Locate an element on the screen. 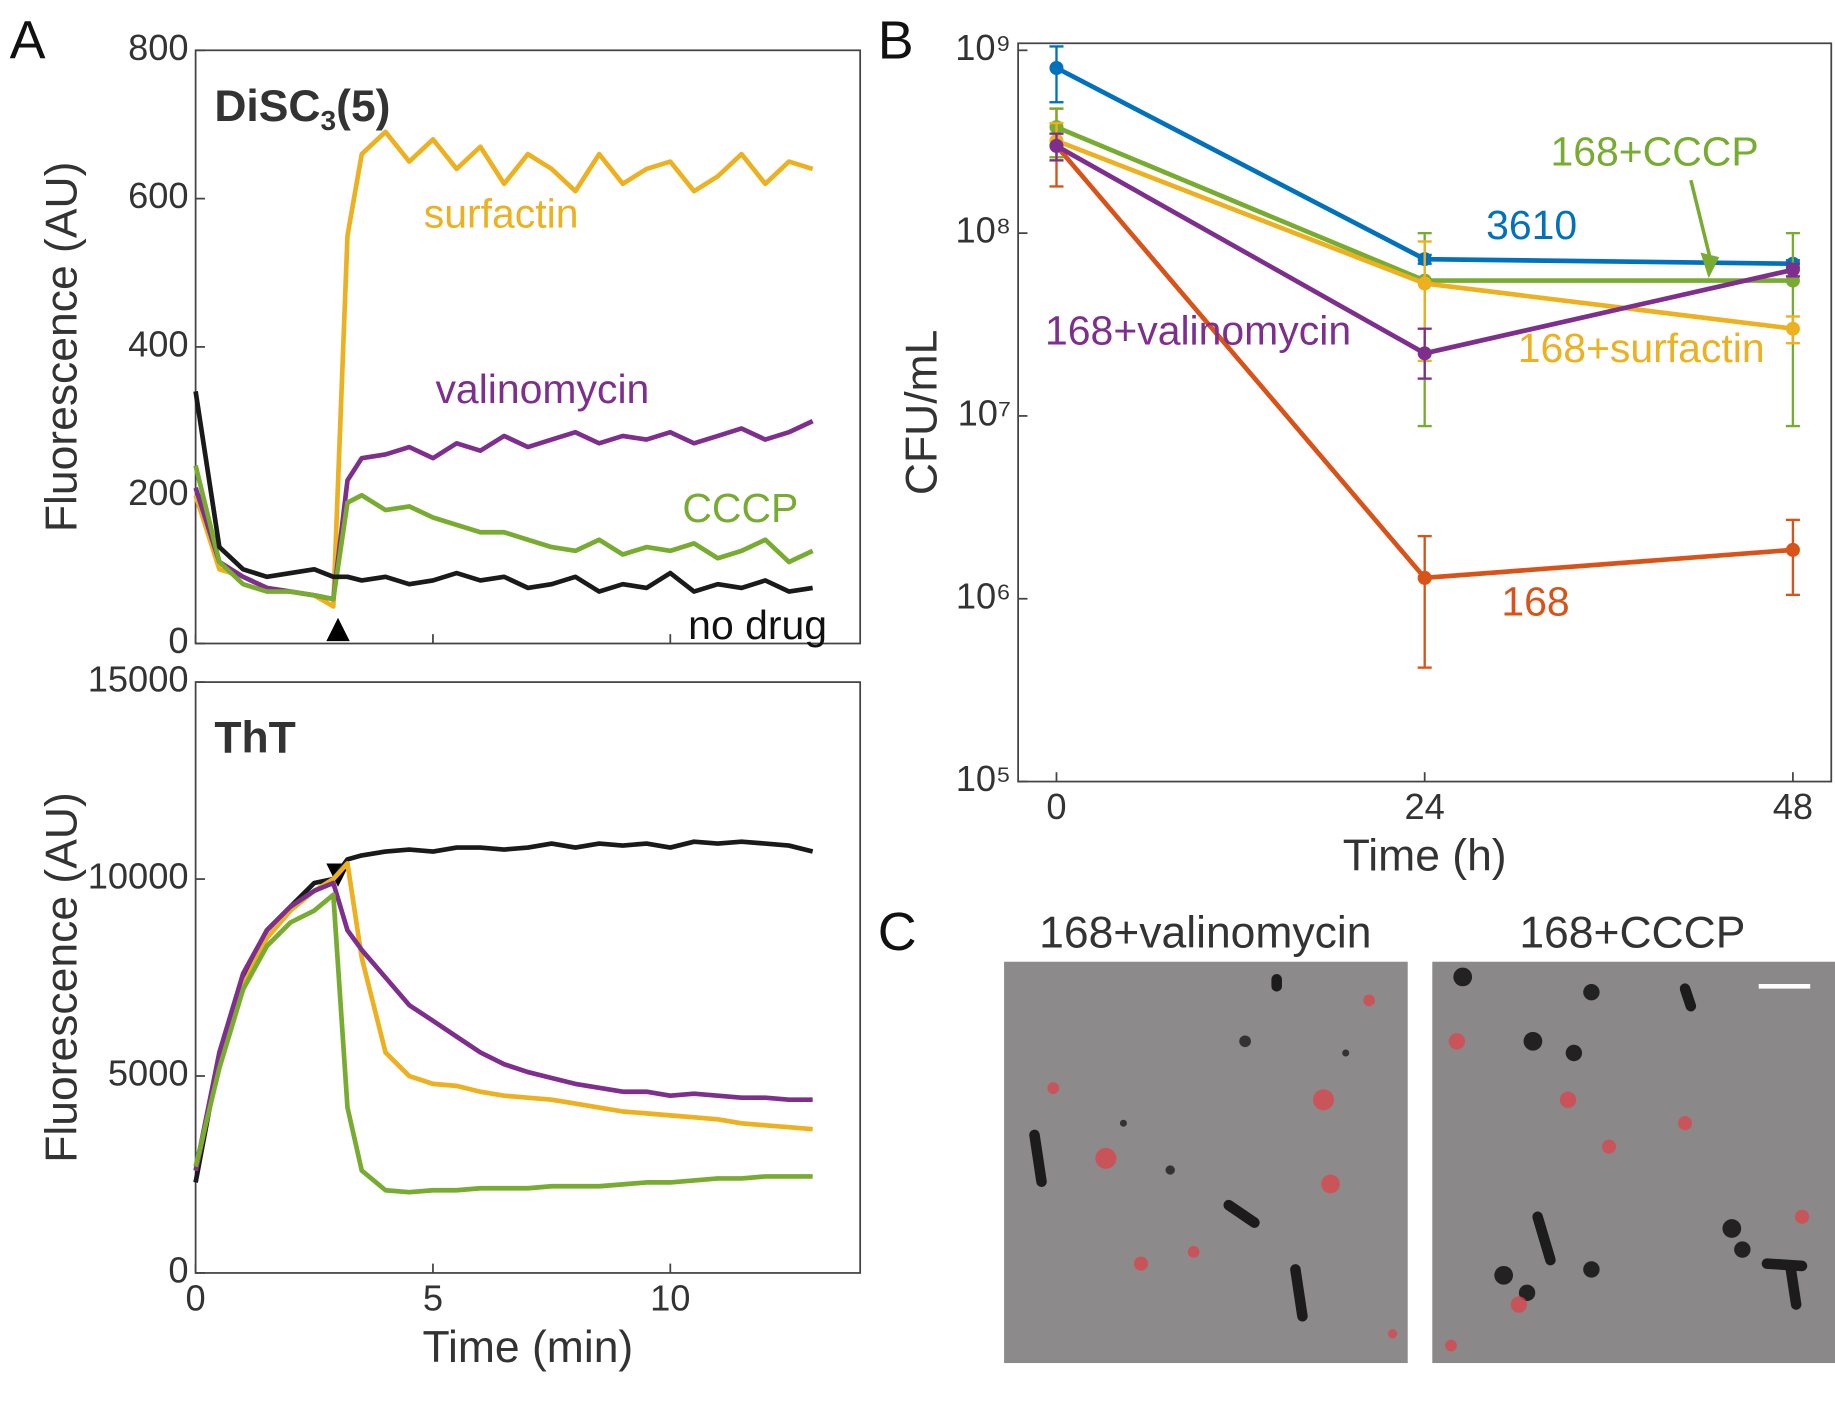 The height and width of the screenshot is (1404, 1835). y-tick-label: 10⁹ is located at coordinates (983, 47).